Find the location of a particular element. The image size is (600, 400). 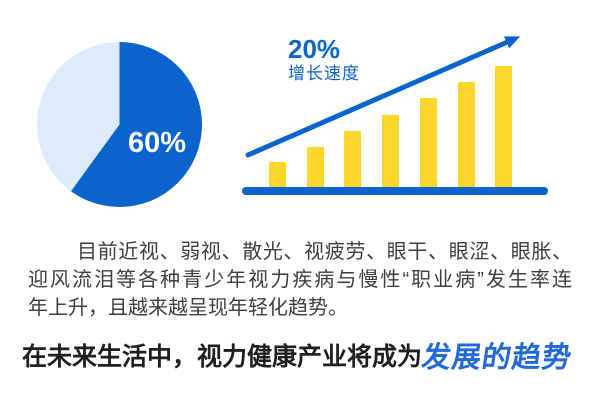

chart-baseline is located at coordinates (395, 191).